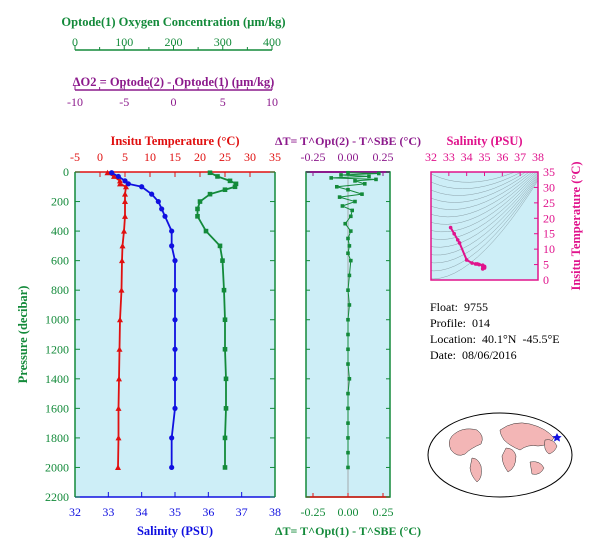 The width and height of the screenshot is (608, 554). What do you see at coordinates (551, 447) in the screenshot?
I see `map-land` at bounding box center [551, 447].